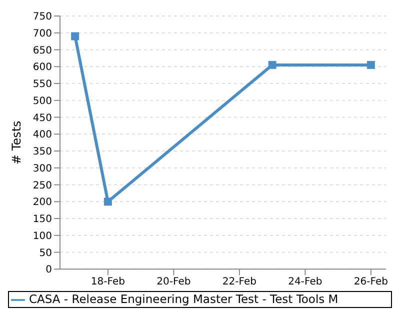 The height and width of the screenshot is (320, 400). Describe the element at coordinates (42, 34) in the screenshot. I see `y-tick-label: 700` at that location.